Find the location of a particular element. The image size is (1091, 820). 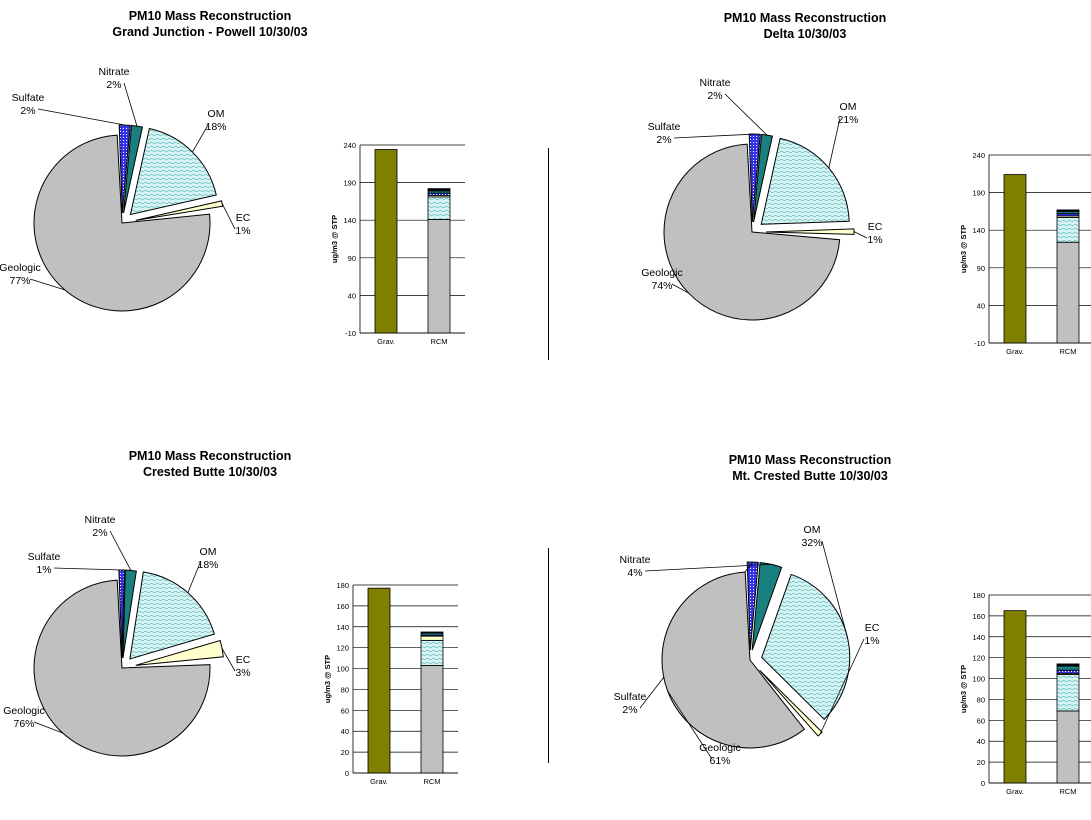

y-tick-label: -10 is located at coordinates (979, 343).